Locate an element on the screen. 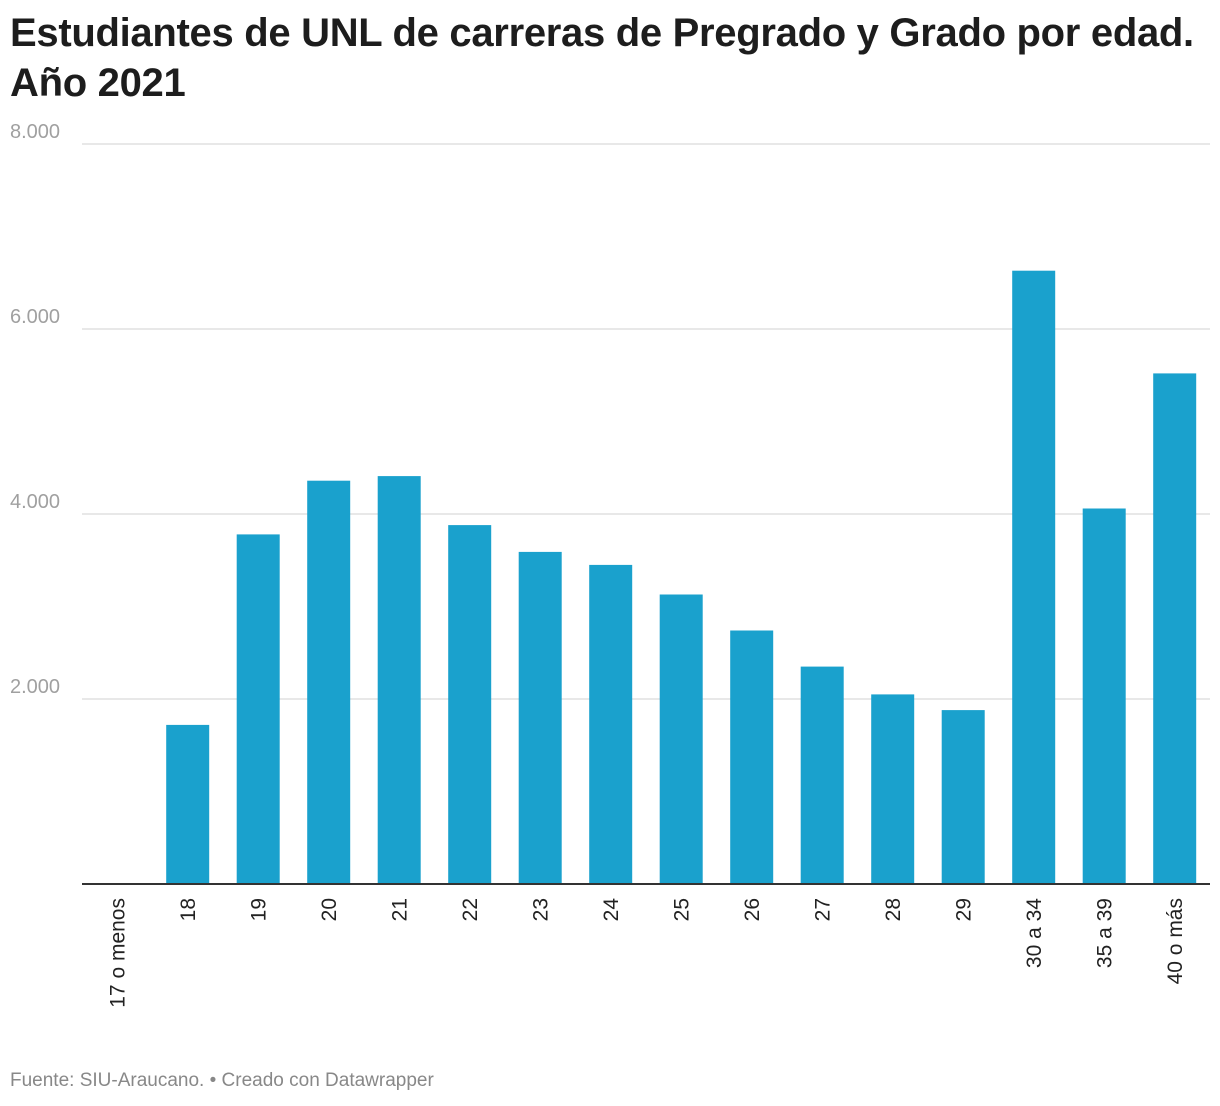 This screenshot has width=1220, height=1106. x-tick-label: 29 is located at coordinates (963, 909).